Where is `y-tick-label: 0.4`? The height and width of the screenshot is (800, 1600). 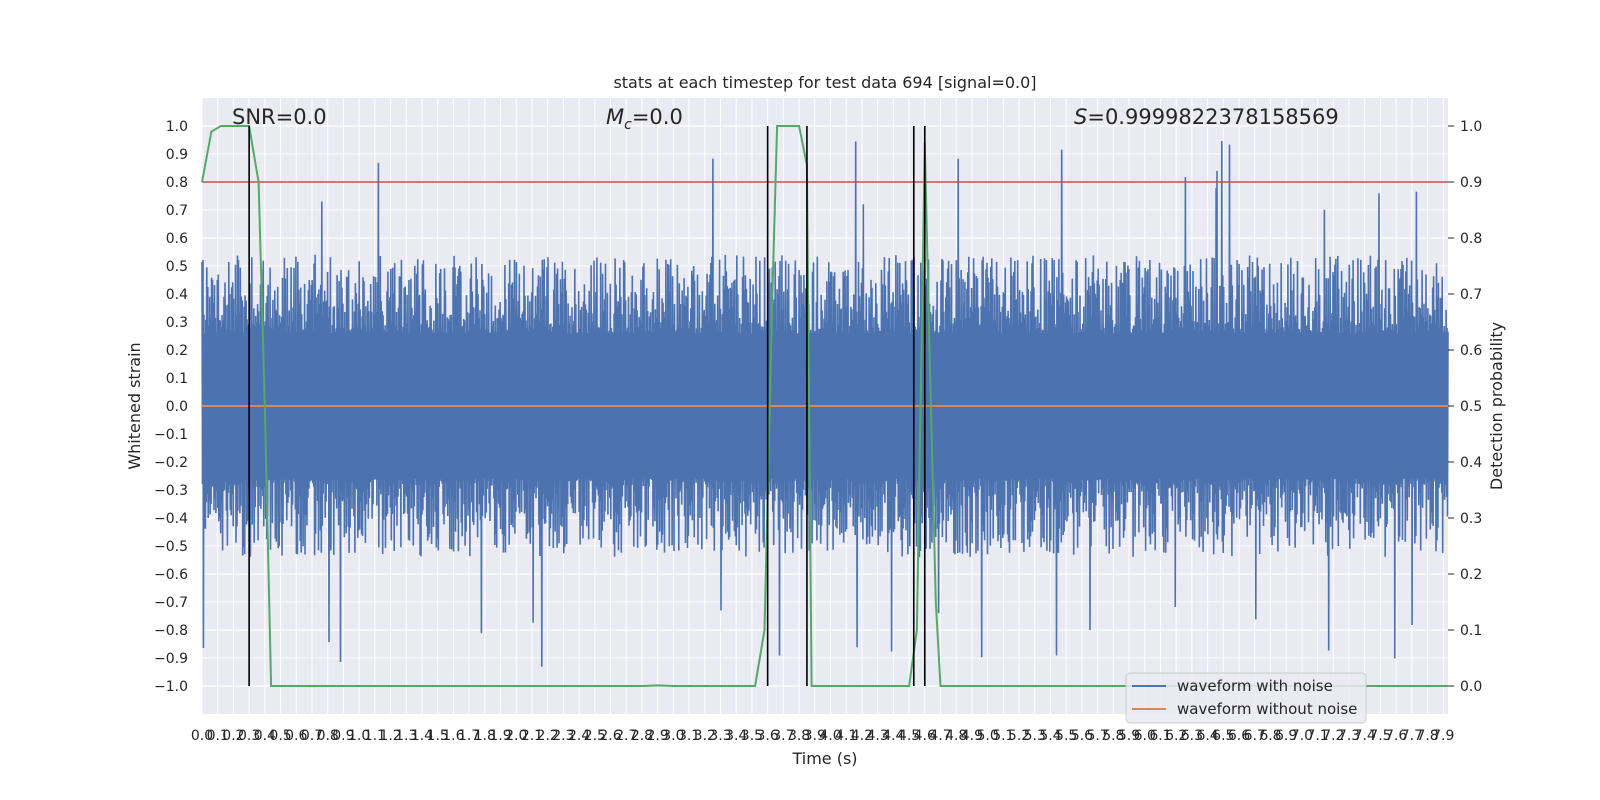
y-tick-label: 0.4 is located at coordinates (177, 295).